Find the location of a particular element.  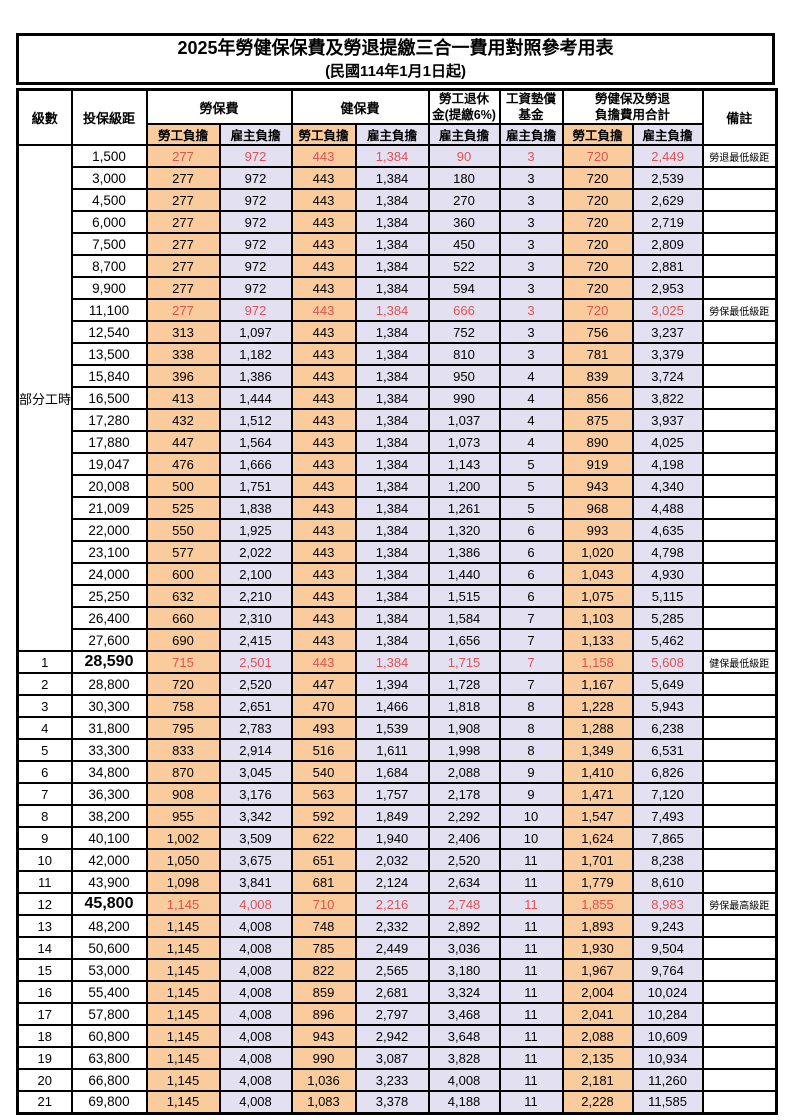

total-employer-cell: 7,120 is located at coordinates (667, 794).